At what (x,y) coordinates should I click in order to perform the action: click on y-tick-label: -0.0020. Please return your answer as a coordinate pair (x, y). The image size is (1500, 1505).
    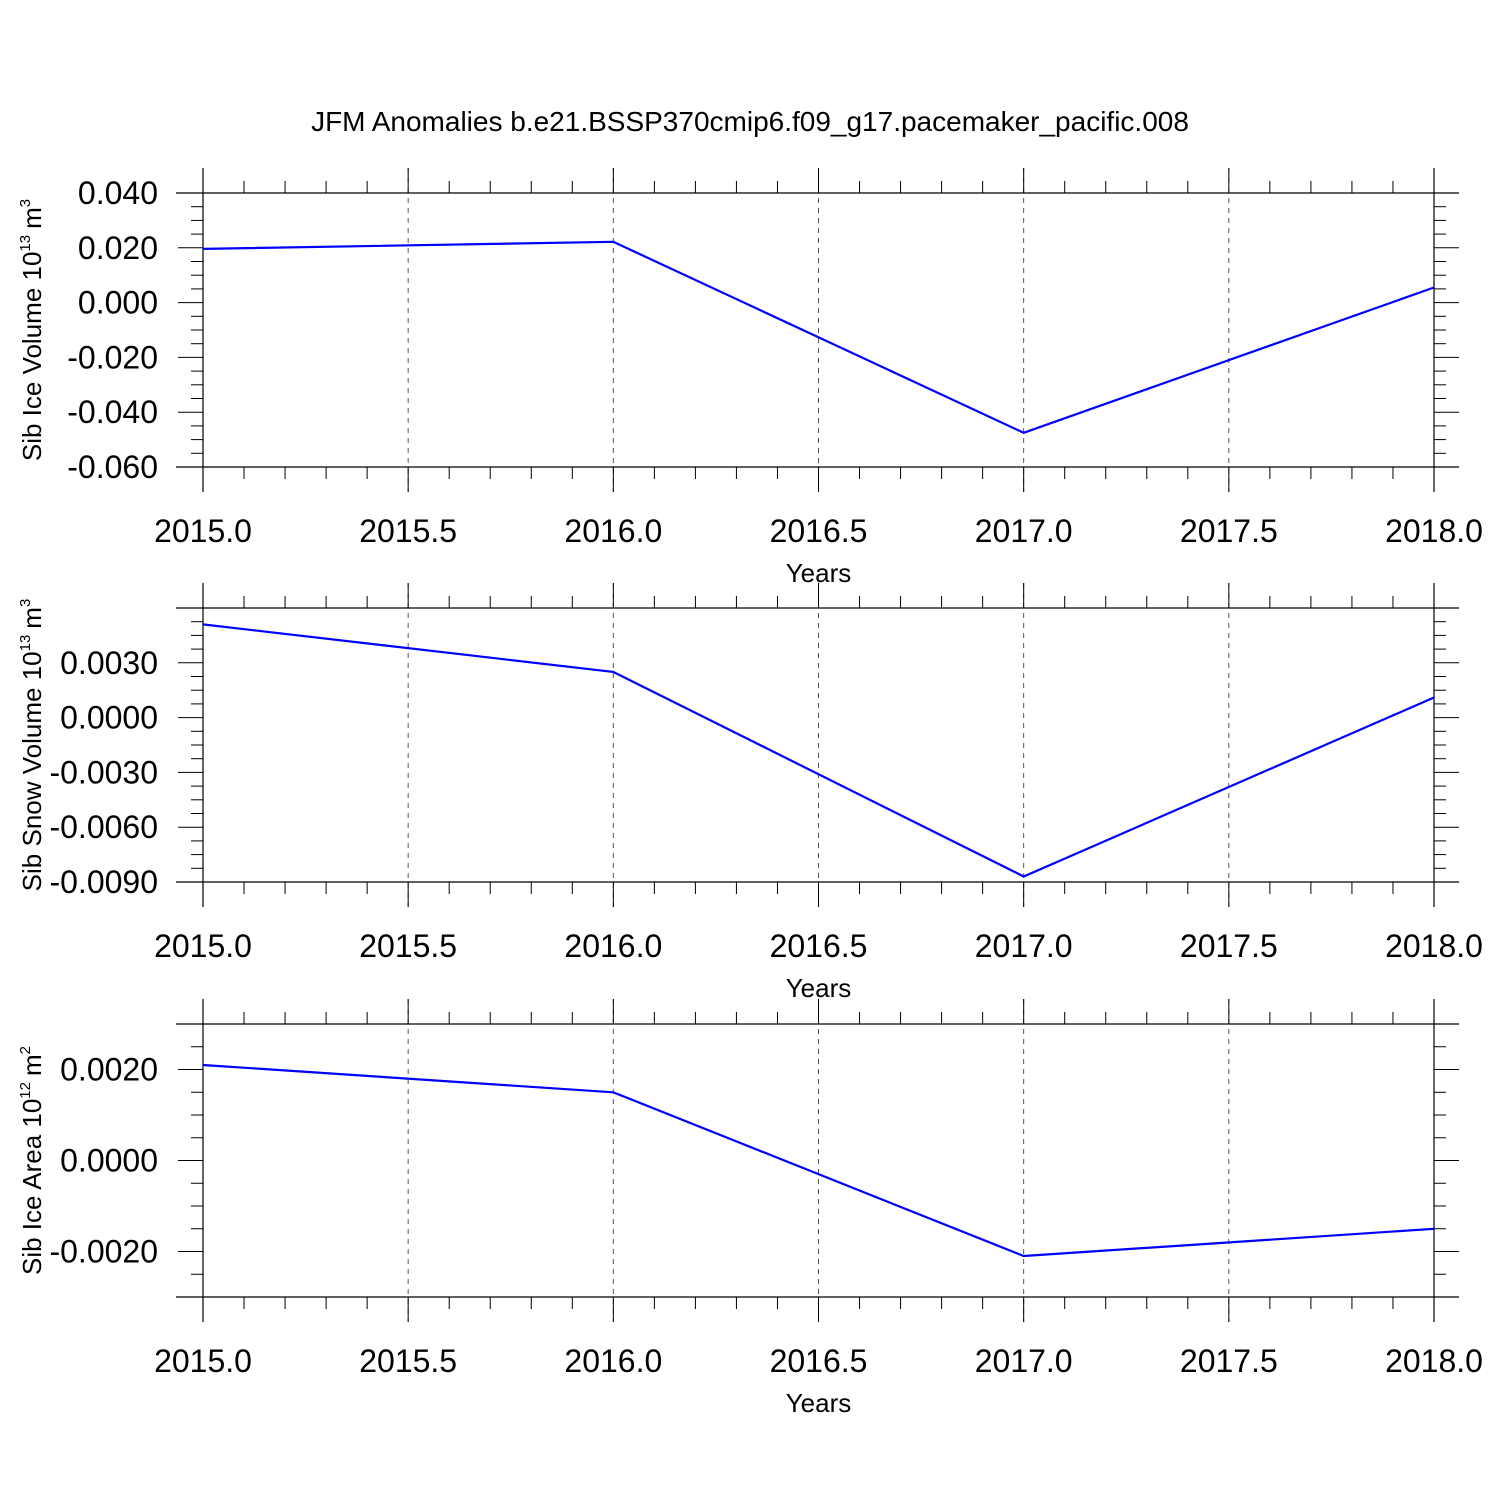
    Looking at the image, I should click on (103, 1252).